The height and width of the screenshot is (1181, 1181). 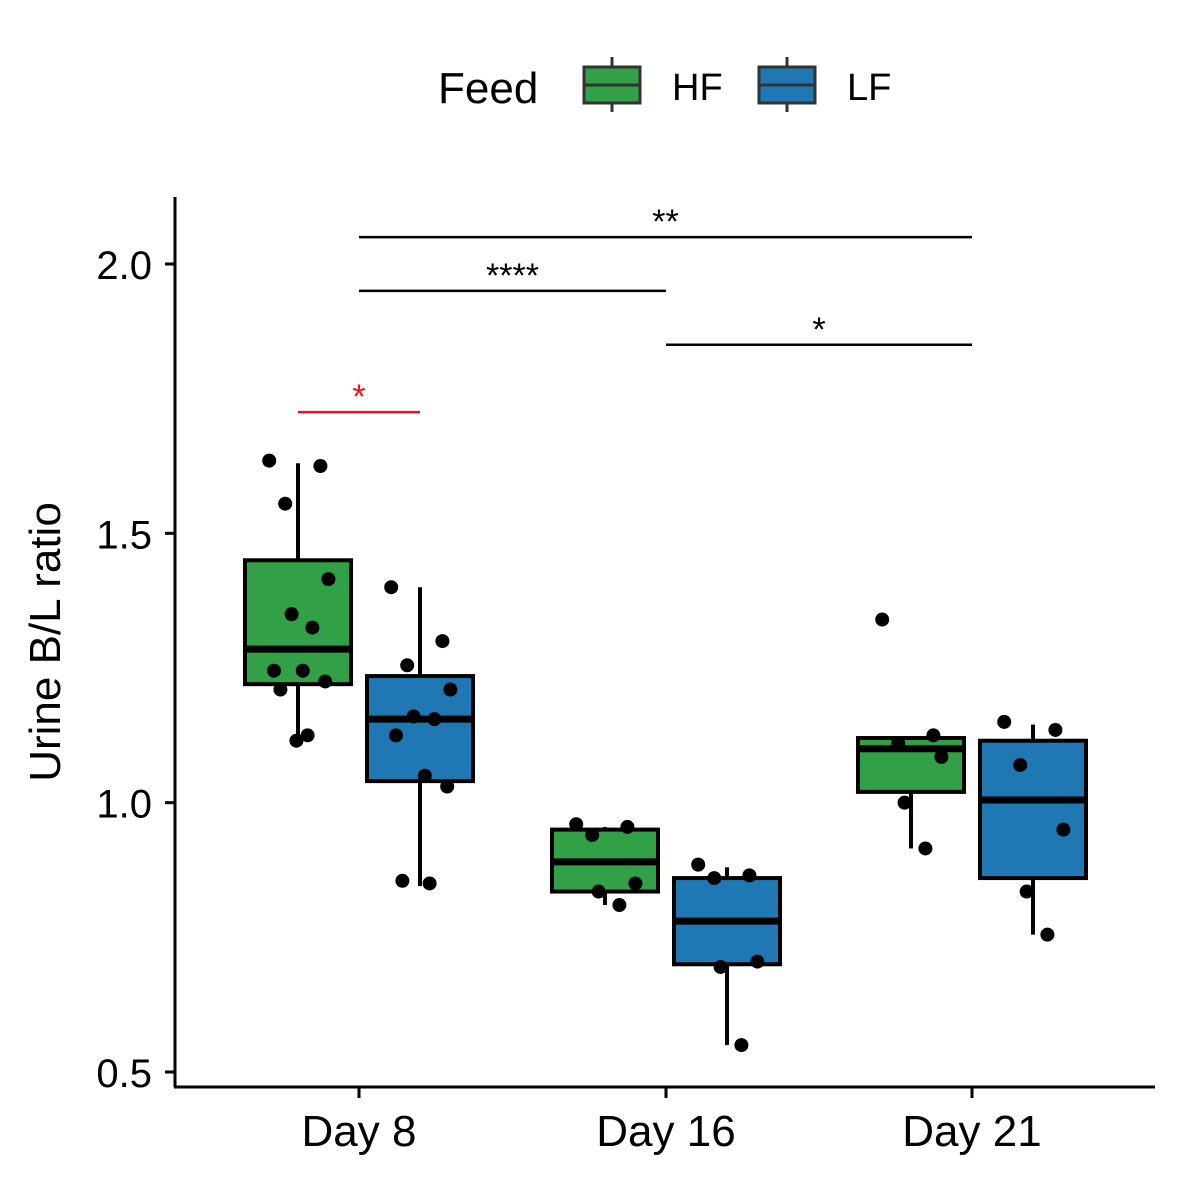 I want to click on significance-label: ****, so click(x=512, y=276).